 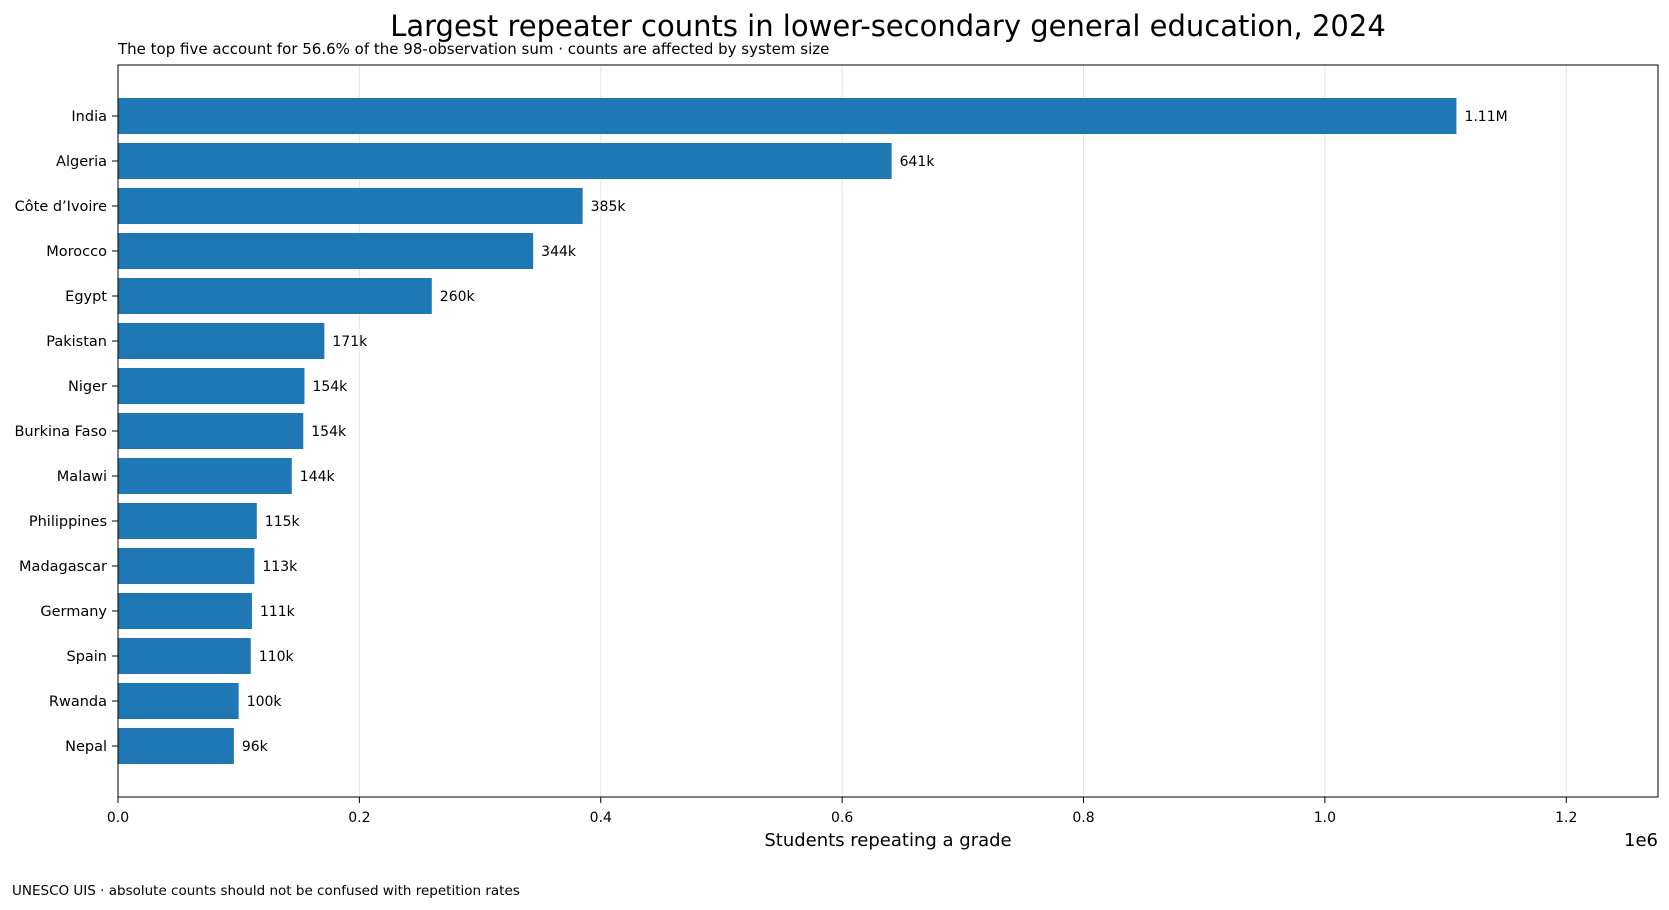 I want to click on bar-value-label: 385k, so click(x=609, y=207).